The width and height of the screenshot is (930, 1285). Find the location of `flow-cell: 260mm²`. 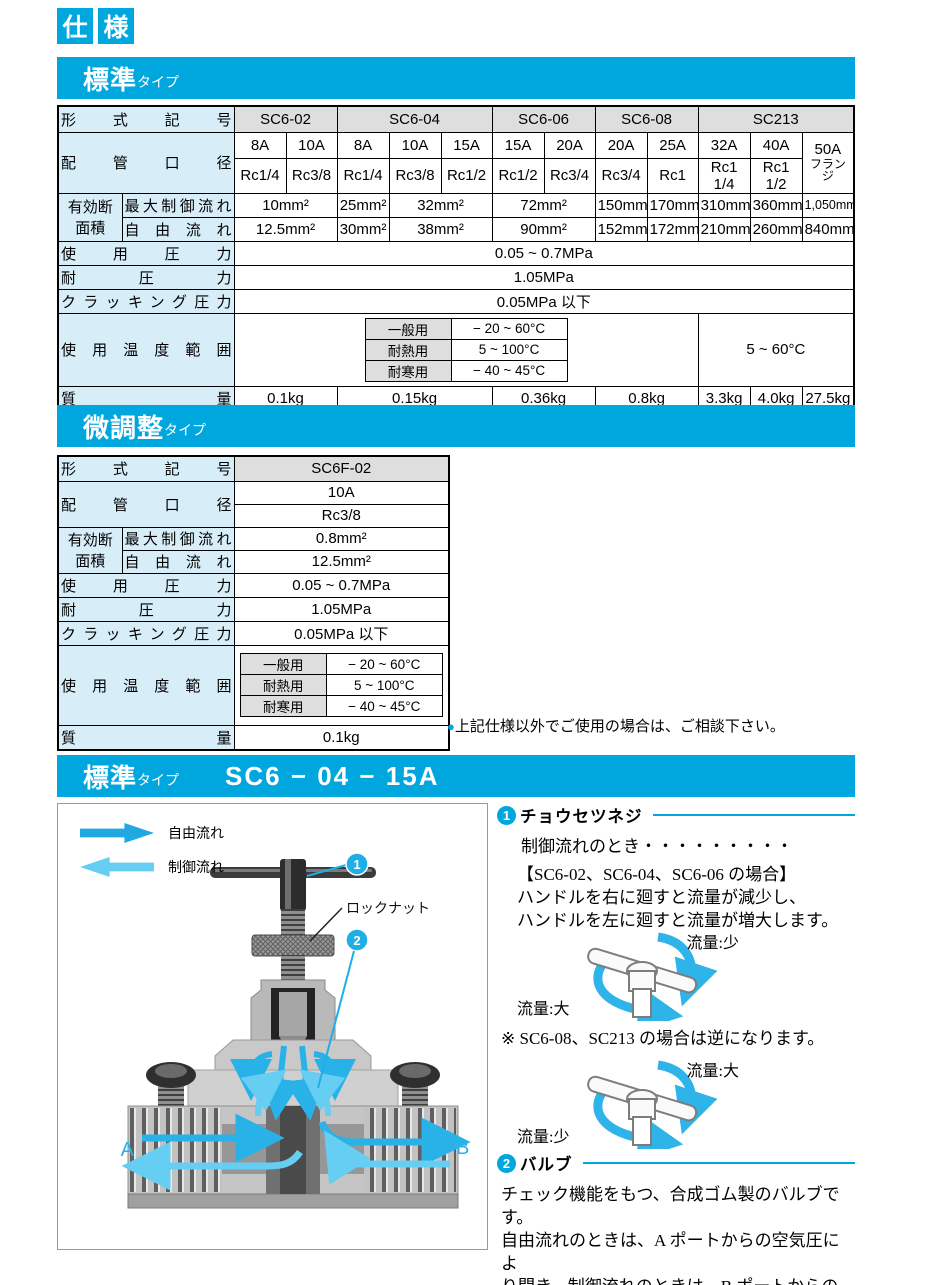

flow-cell: 260mm² is located at coordinates (776, 229).